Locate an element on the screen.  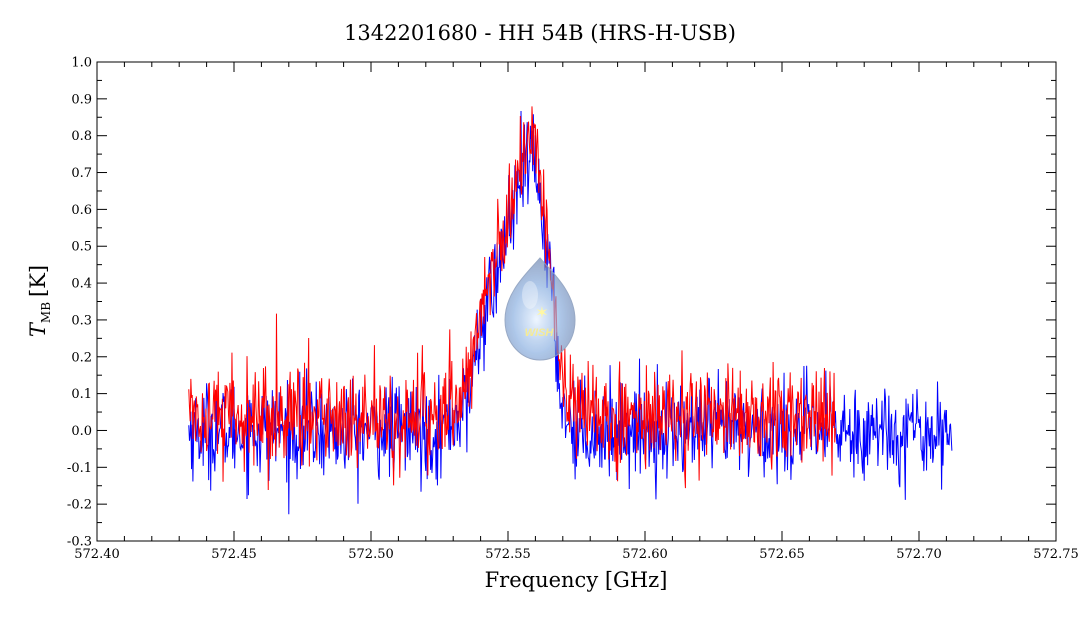
y-tick-label: 0.7 is located at coordinates (81, 173).